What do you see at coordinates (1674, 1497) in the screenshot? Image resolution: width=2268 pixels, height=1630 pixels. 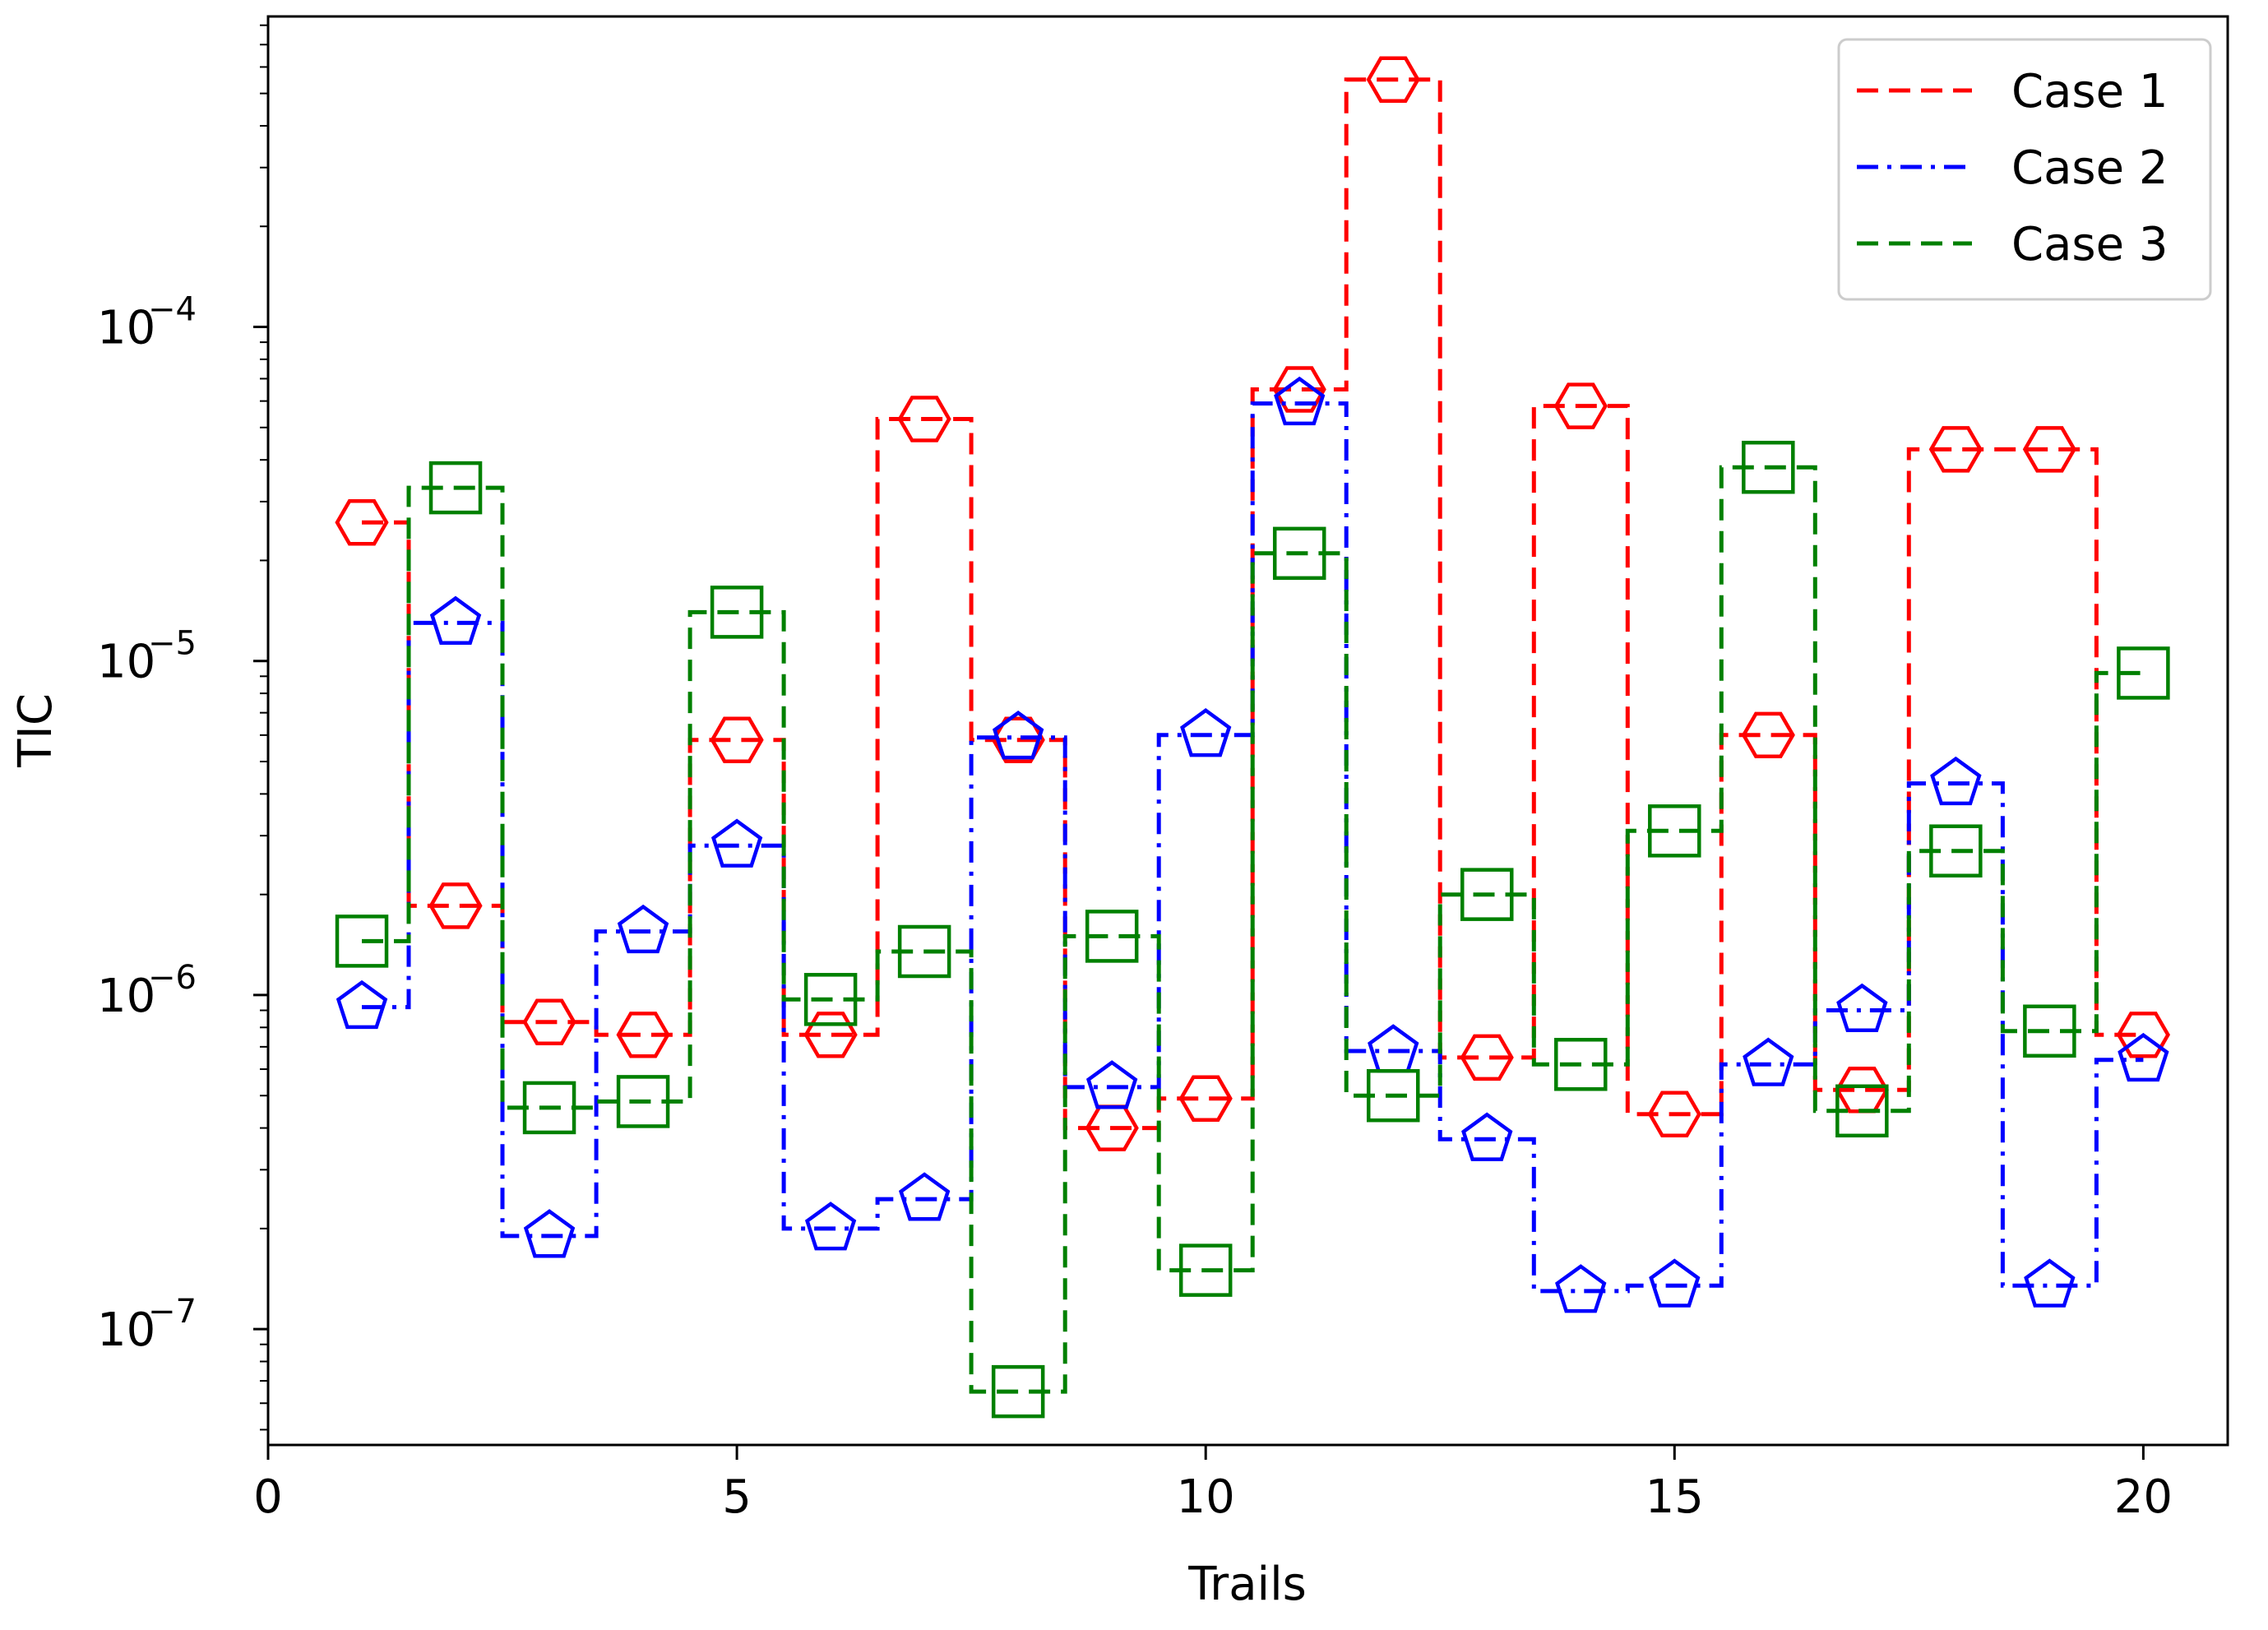 I see `x-tick-label: 15` at bounding box center [1674, 1497].